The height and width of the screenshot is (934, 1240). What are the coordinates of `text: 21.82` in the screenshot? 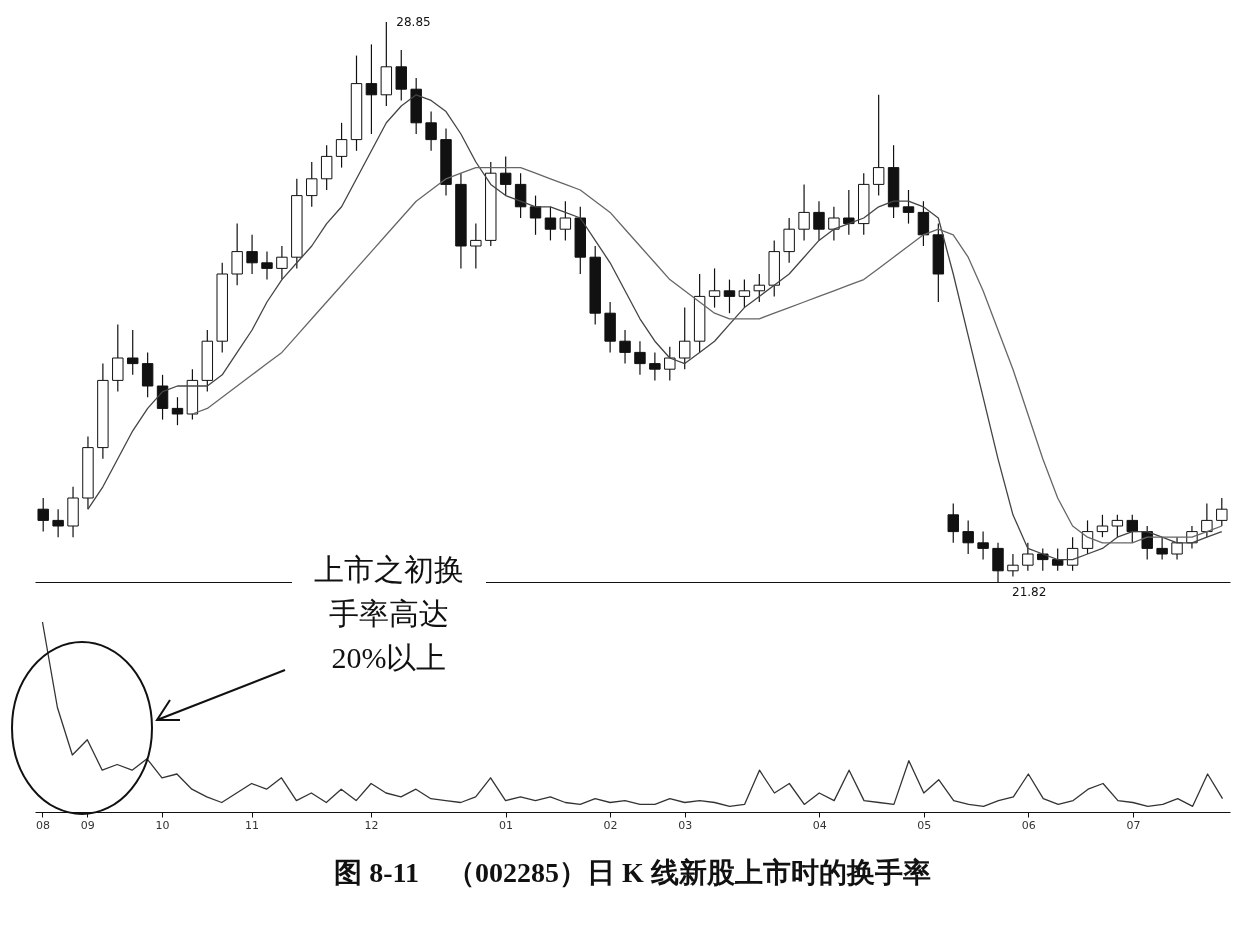 It's located at (1029, 592).